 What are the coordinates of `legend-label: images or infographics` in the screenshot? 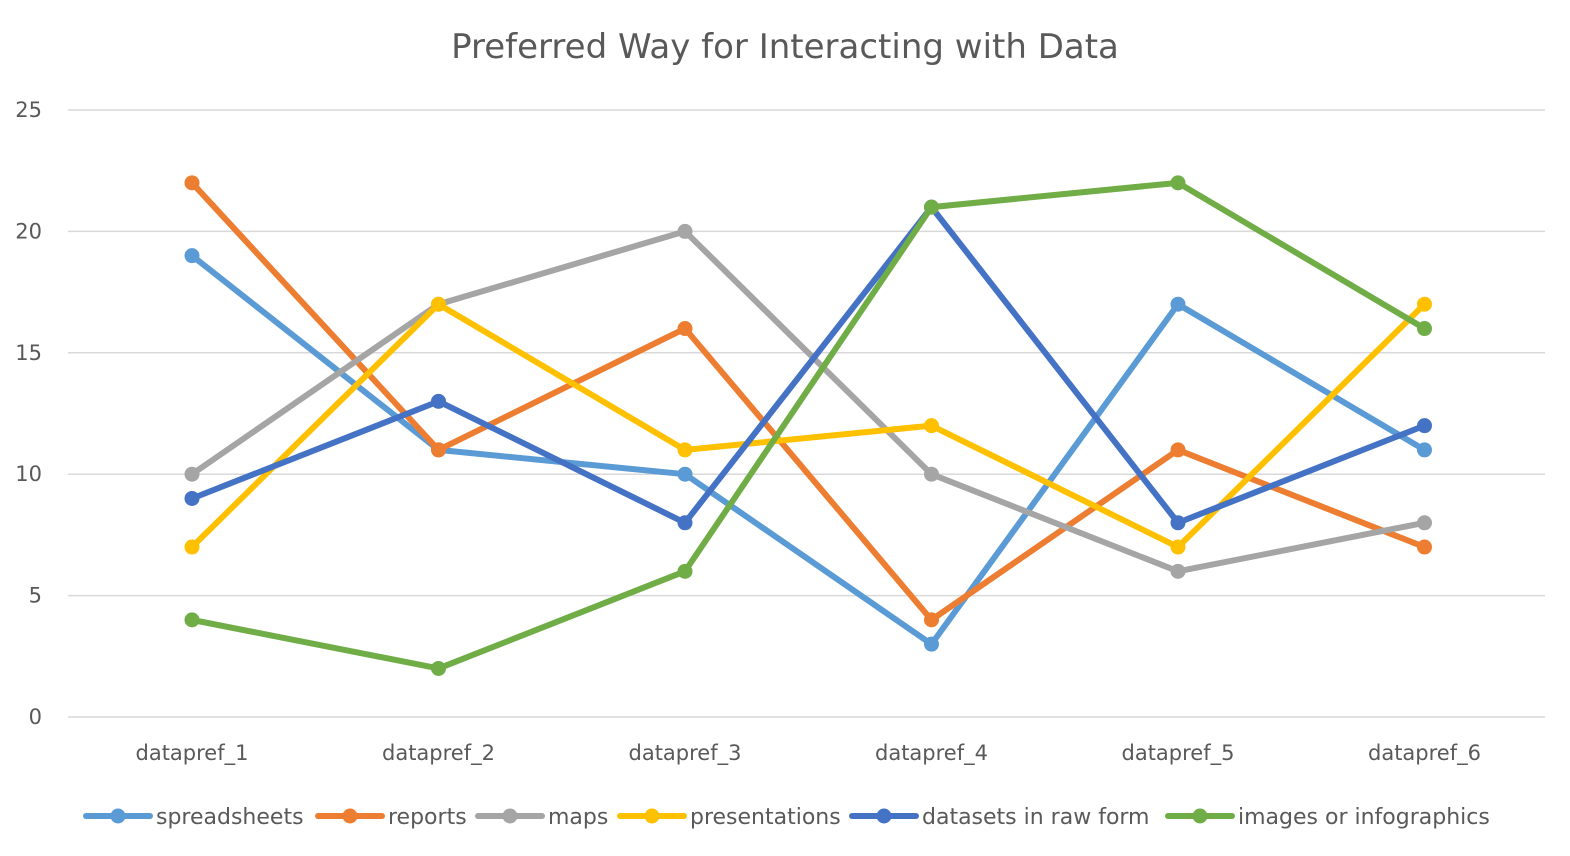 It's located at (1364, 817).